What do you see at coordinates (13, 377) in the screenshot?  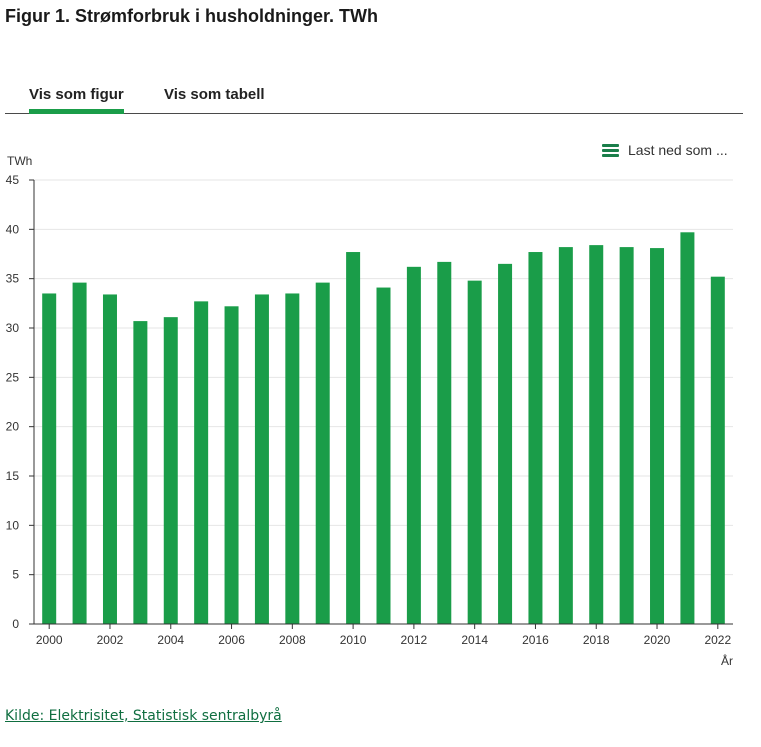 I see `y-tick-label: 25` at bounding box center [13, 377].